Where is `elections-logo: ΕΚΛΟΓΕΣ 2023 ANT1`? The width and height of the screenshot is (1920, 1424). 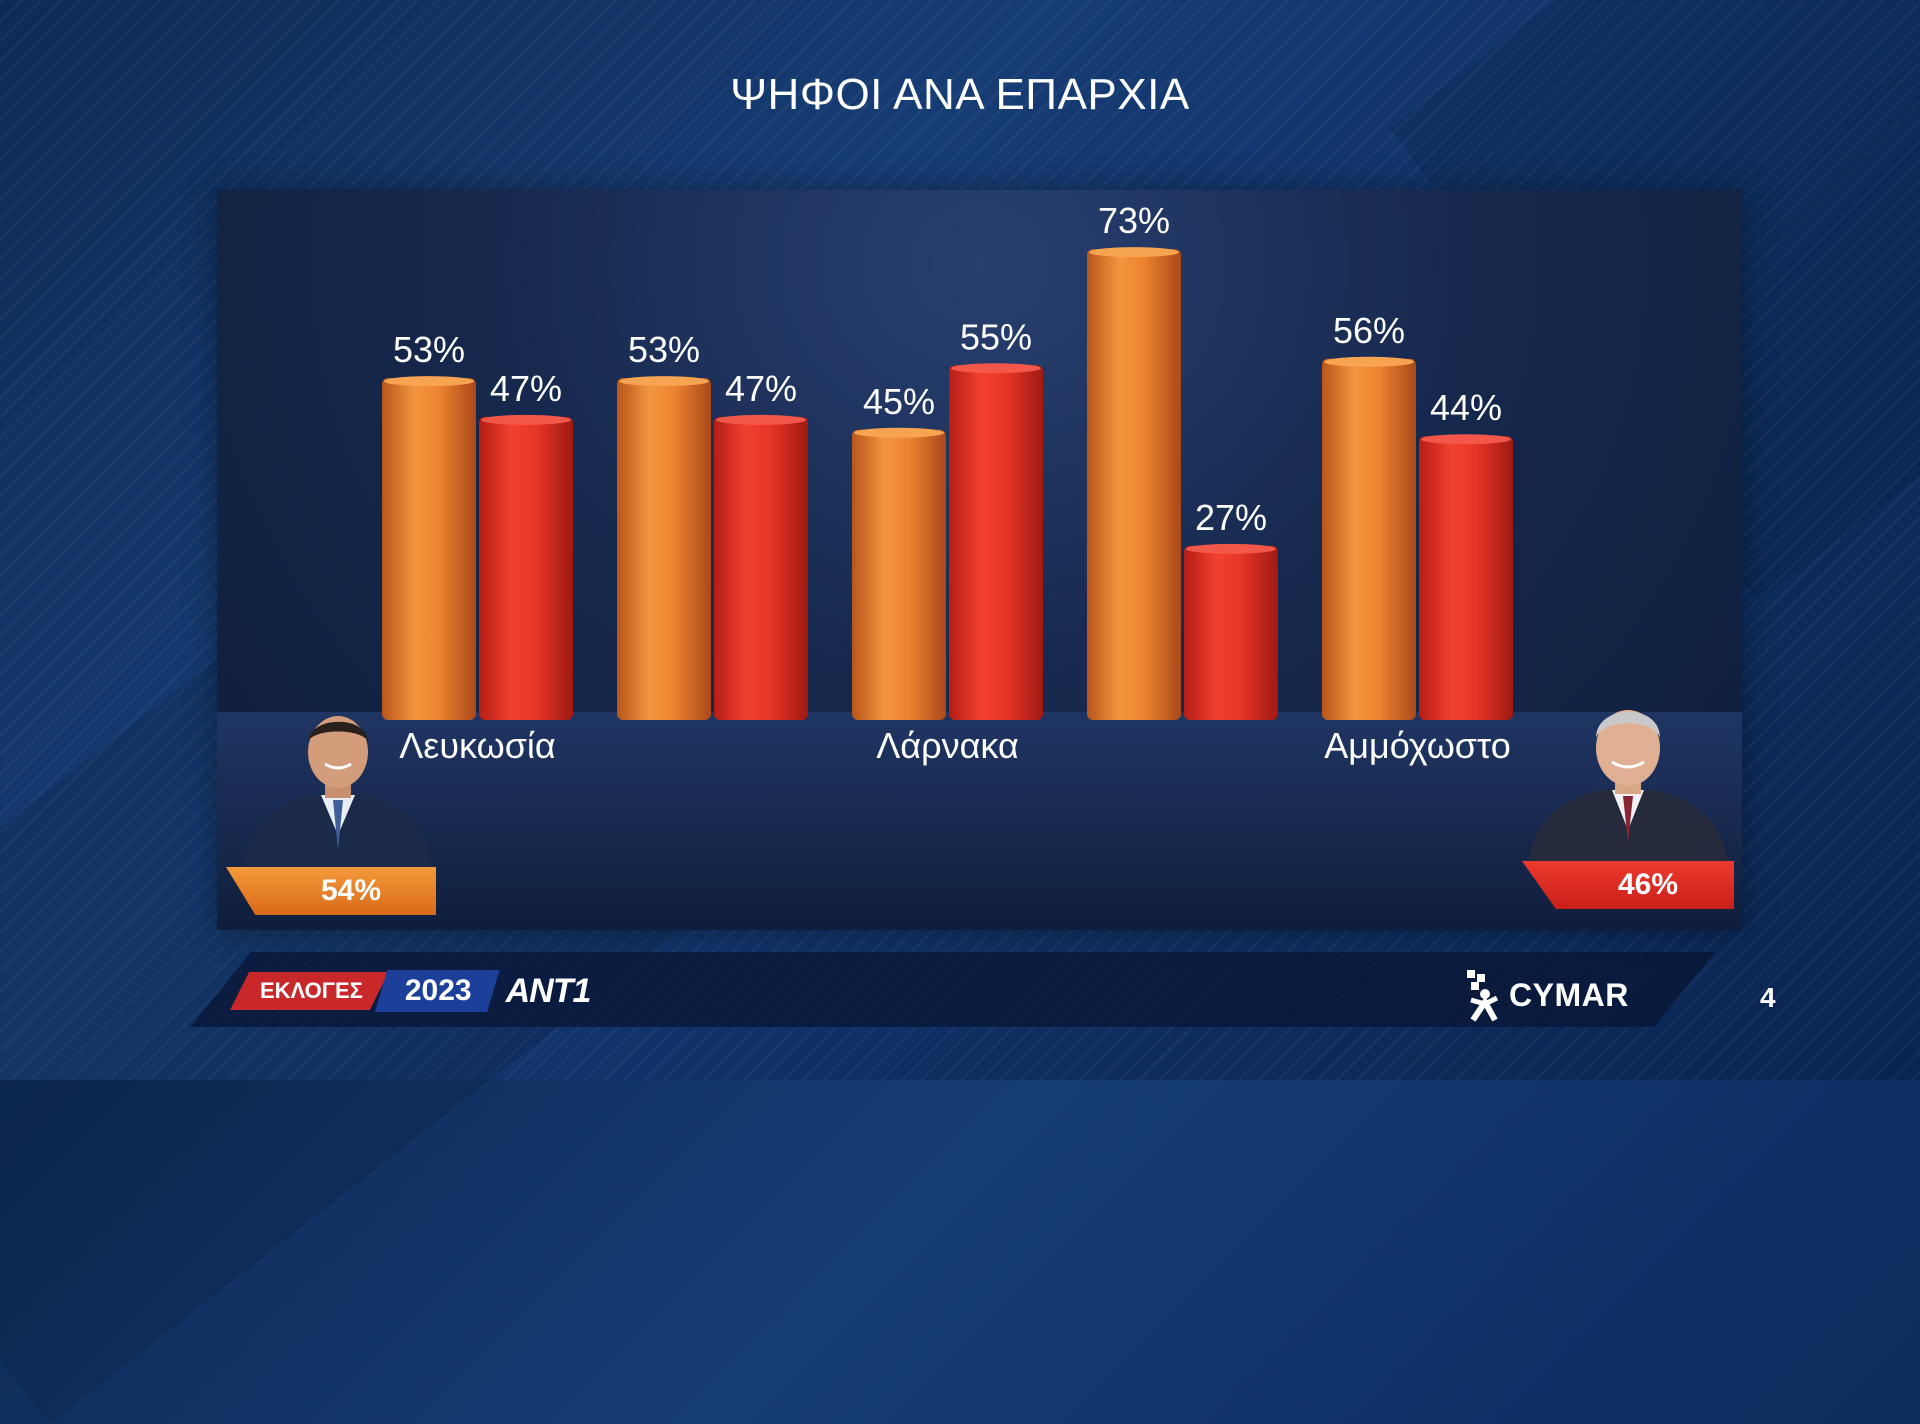
elections-logo: ΕΚΛΟΓΕΣ 2023 ANT1 is located at coordinates (411, 991).